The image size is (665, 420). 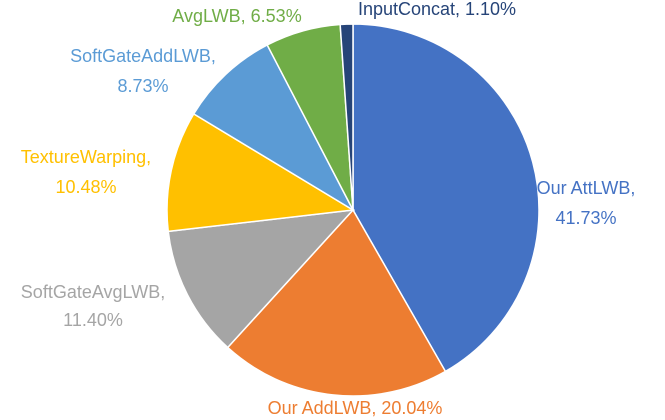 I want to click on pie-slice-softgateavglwb, so click(x=261, y=279).